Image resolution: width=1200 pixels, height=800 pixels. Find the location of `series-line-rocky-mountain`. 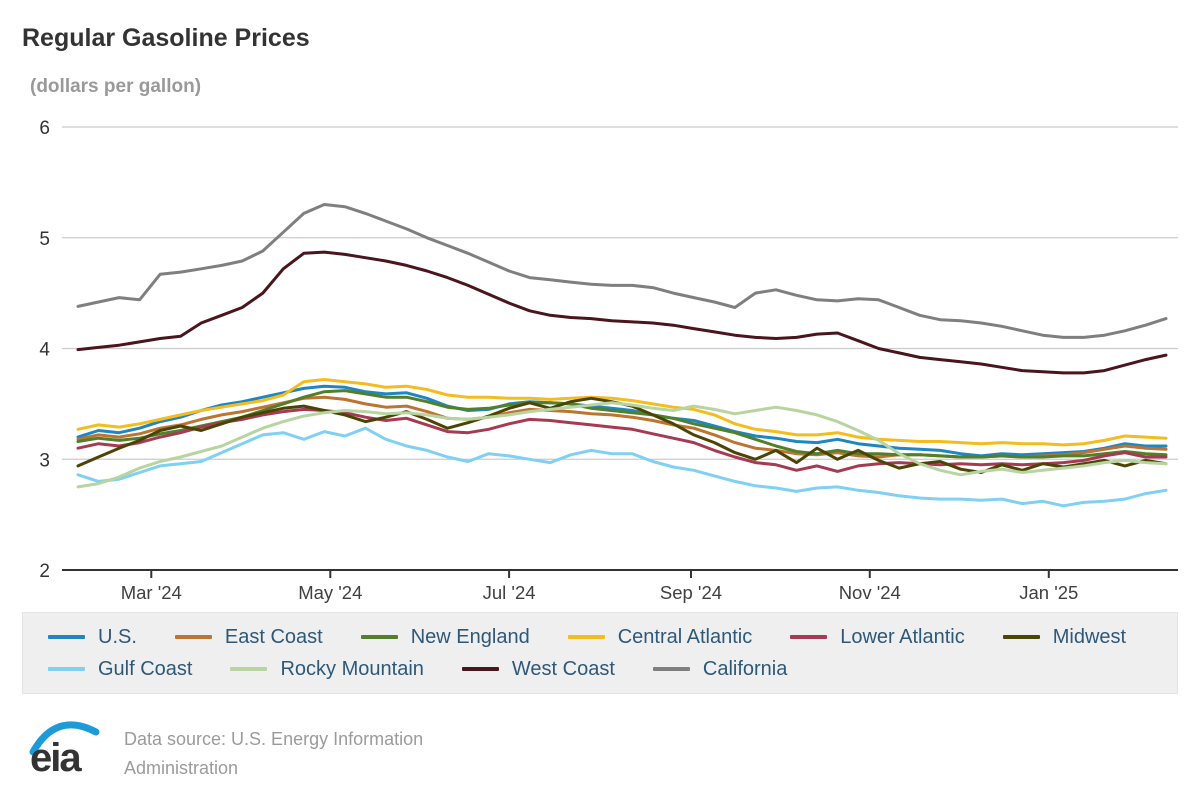

series-line-rocky-mountain is located at coordinates (622, 445).